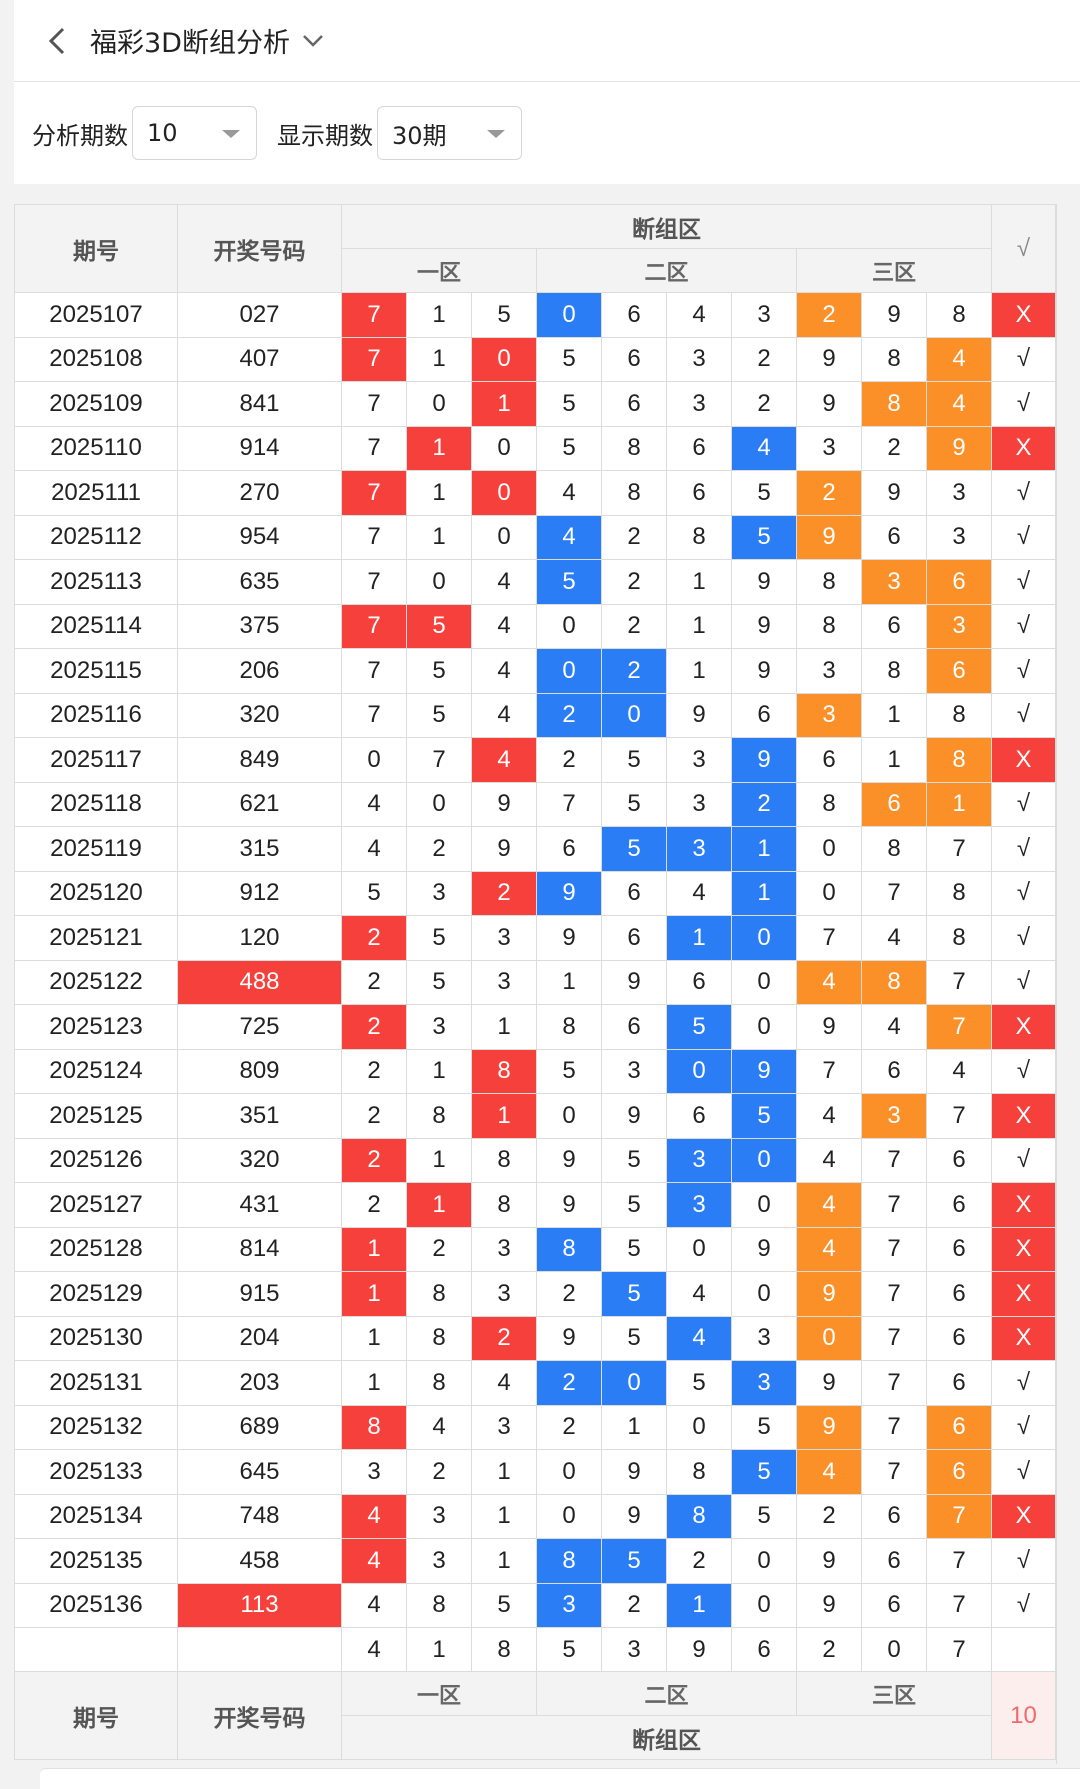 The height and width of the screenshot is (1789, 1080). Describe the element at coordinates (96, 1605) in the screenshot. I see `period-cell: 2025136` at that location.